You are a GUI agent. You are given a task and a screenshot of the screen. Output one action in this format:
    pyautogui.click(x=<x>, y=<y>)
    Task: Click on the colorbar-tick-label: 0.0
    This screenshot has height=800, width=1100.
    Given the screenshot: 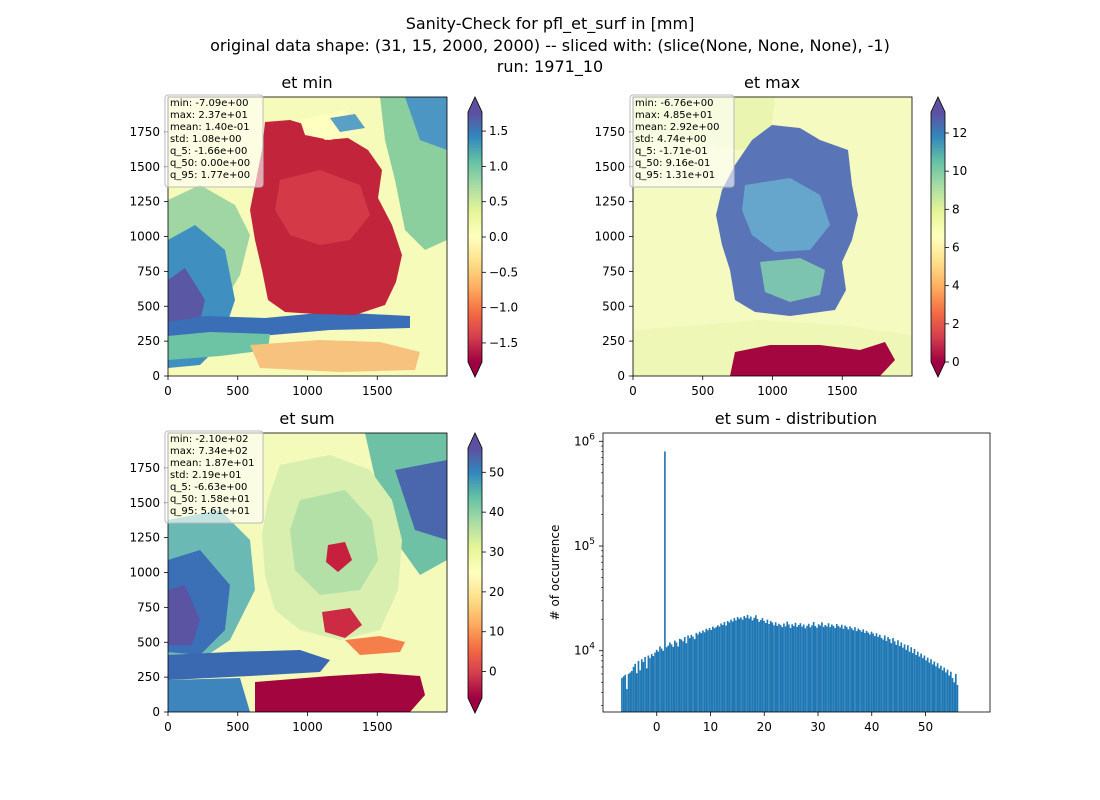 What is the action you would take?
    pyautogui.click(x=498, y=237)
    